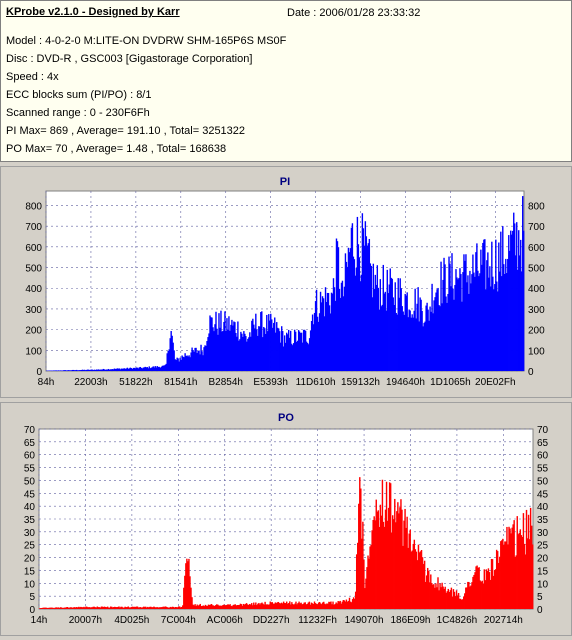 The image size is (572, 640). What do you see at coordinates (178, 620) in the screenshot?
I see `x-tick-label: 7C004h` at bounding box center [178, 620].